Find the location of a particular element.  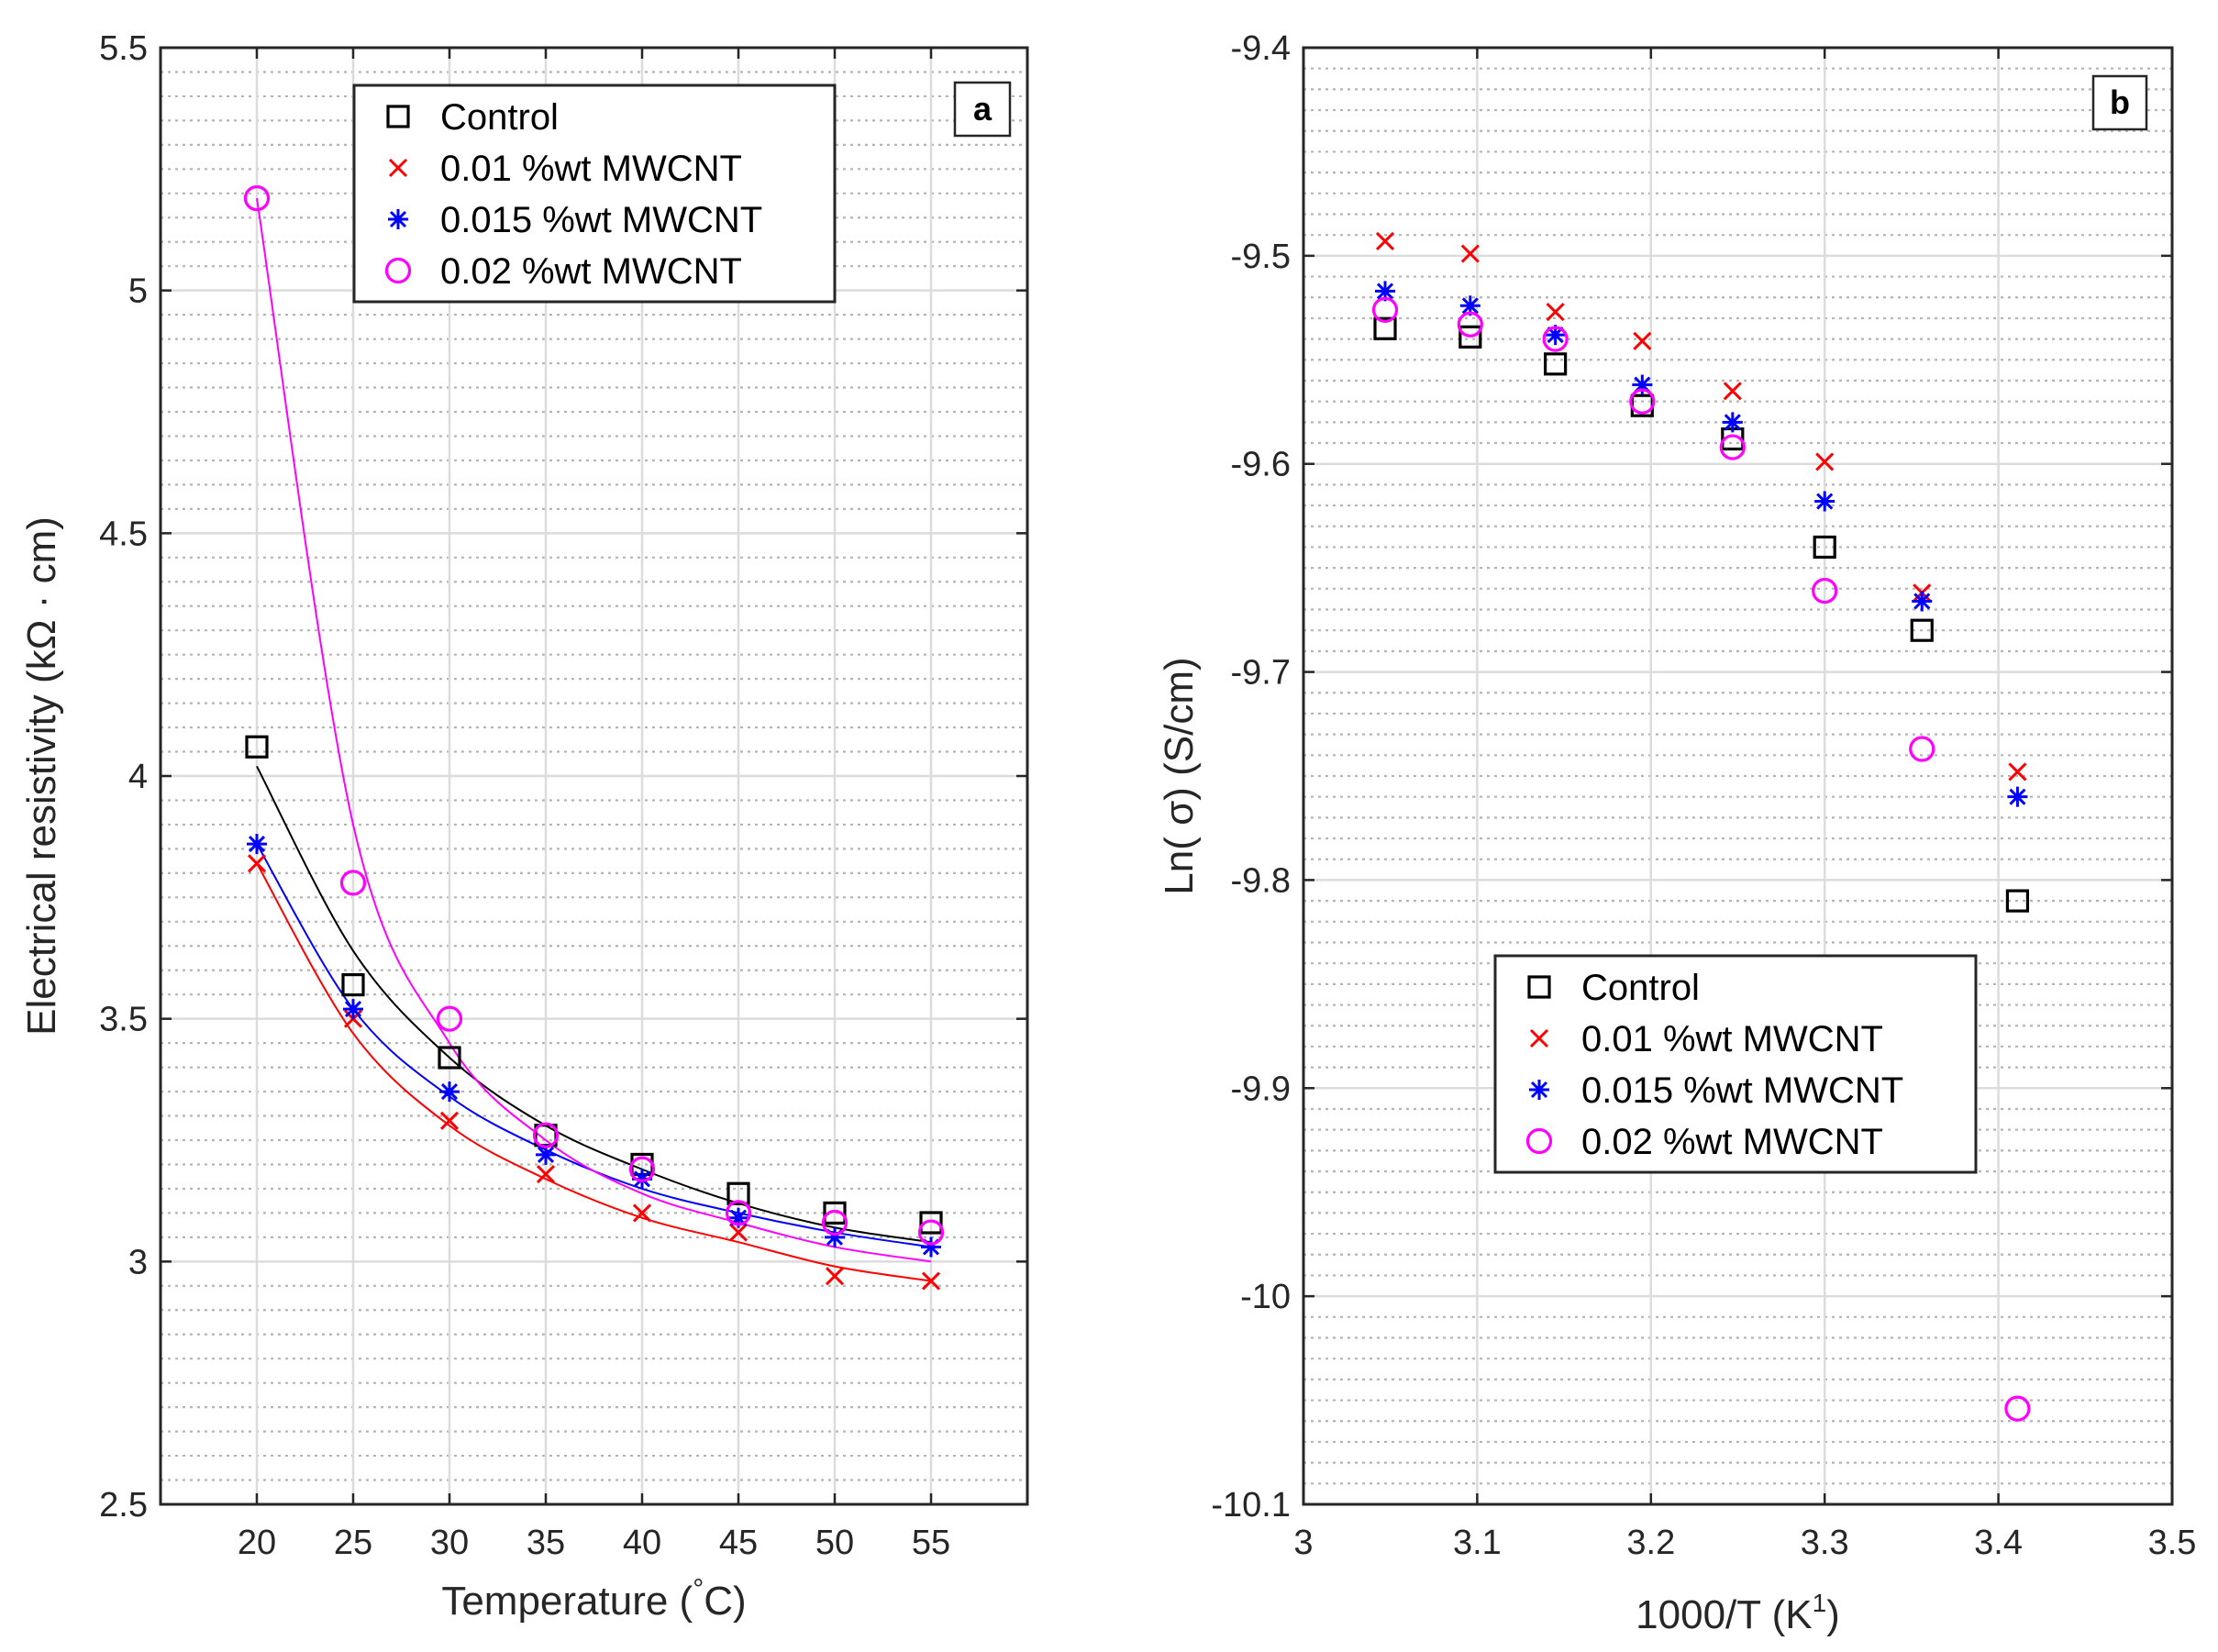

x-axis-label-degree: ° is located at coordinates (698, 1589).